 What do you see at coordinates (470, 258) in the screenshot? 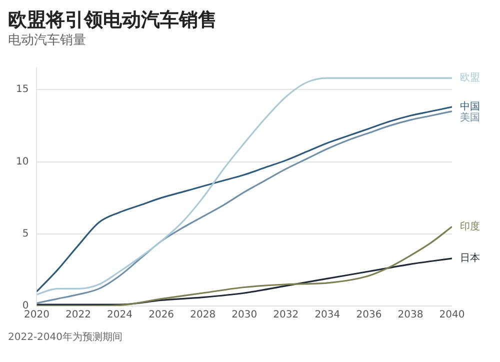
I see `series-label: 日本` at bounding box center [470, 258].